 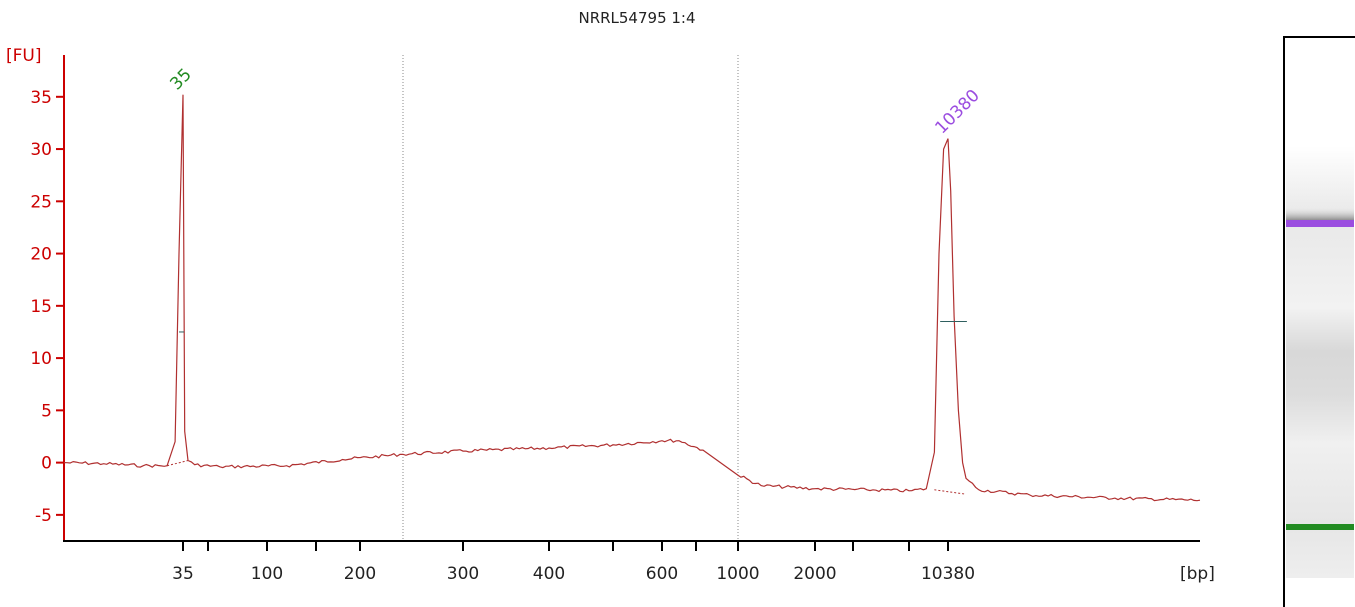 What do you see at coordinates (183, 574) in the screenshot?
I see `x-tick-label: 35` at bounding box center [183, 574].